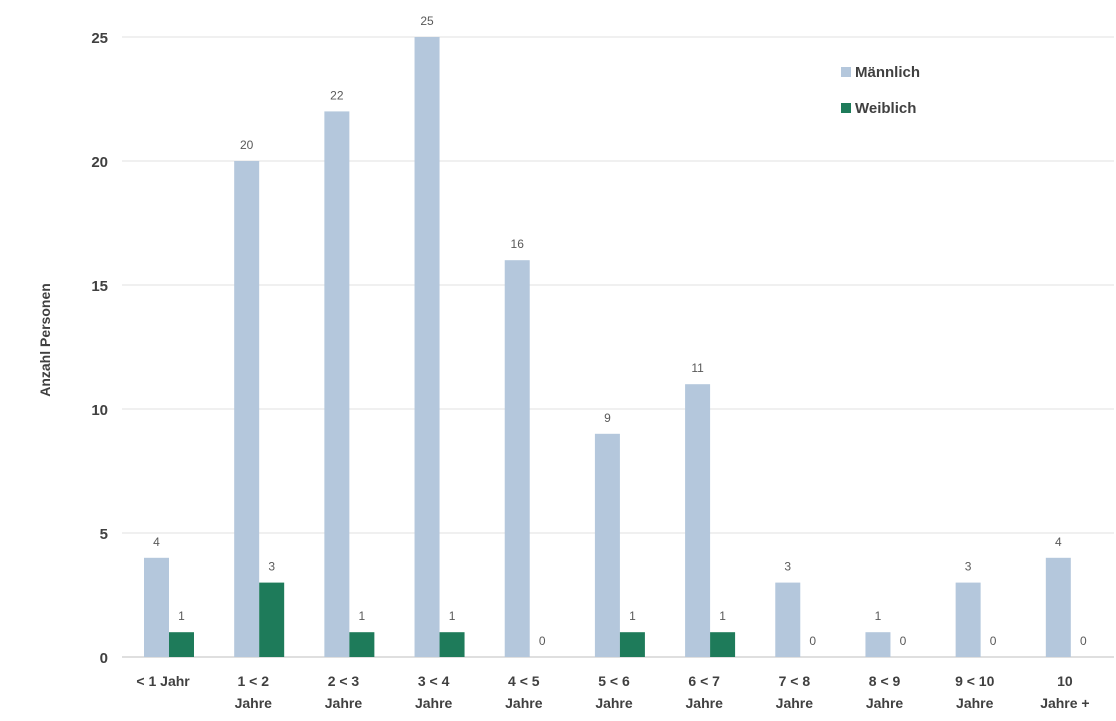 The height and width of the screenshot is (721, 1116). What do you see at coordinates (607, 418) in the screenshot?
I see `data-label: 9` at bounding box center [607, 418].